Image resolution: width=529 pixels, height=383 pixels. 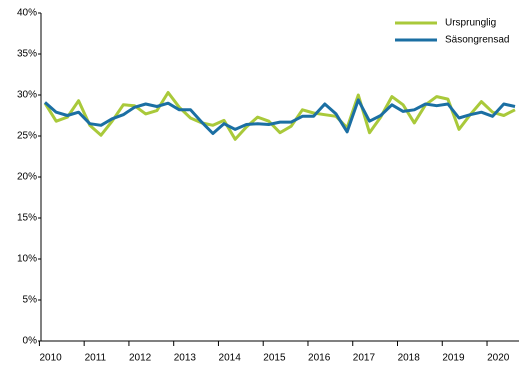 What do you see at coordinates (27, 95) in the screenshot?
I see `y-tick-label: 30%` at bounding box center [27, 95].